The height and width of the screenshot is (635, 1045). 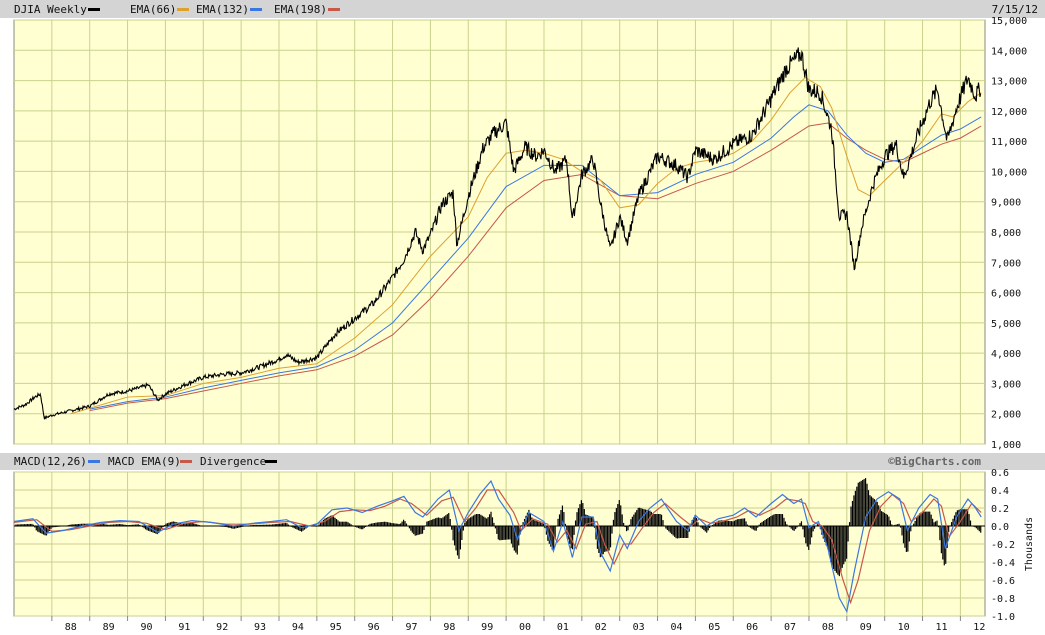 I want to click on y-tick-label: -0.6, so click(x=1003, y=581).